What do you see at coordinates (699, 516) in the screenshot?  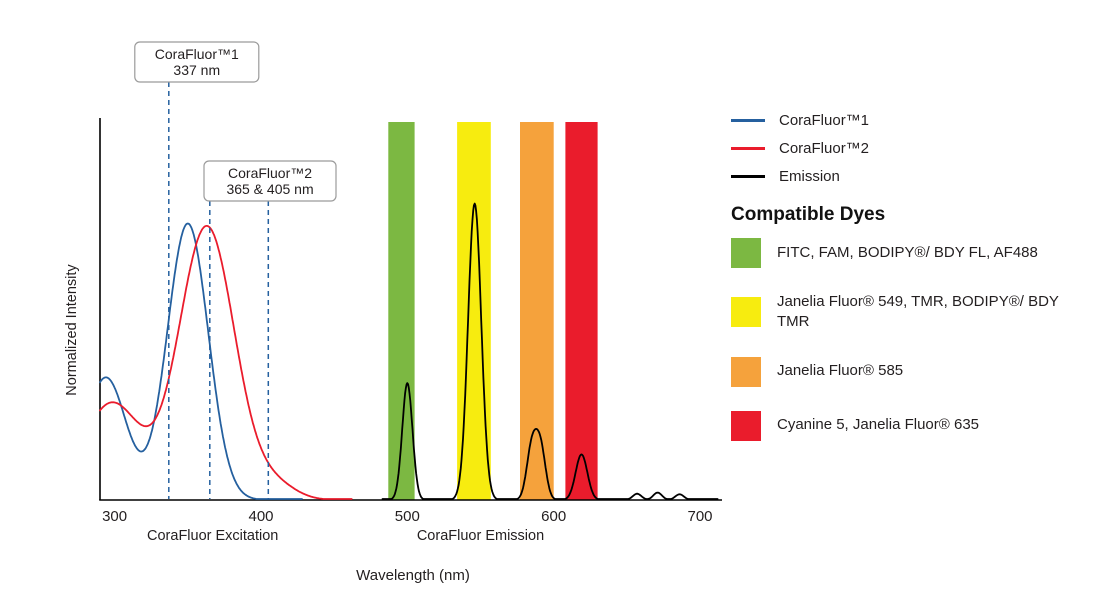 I see `x-tick-label: 700` at bounding box center [699, 516].